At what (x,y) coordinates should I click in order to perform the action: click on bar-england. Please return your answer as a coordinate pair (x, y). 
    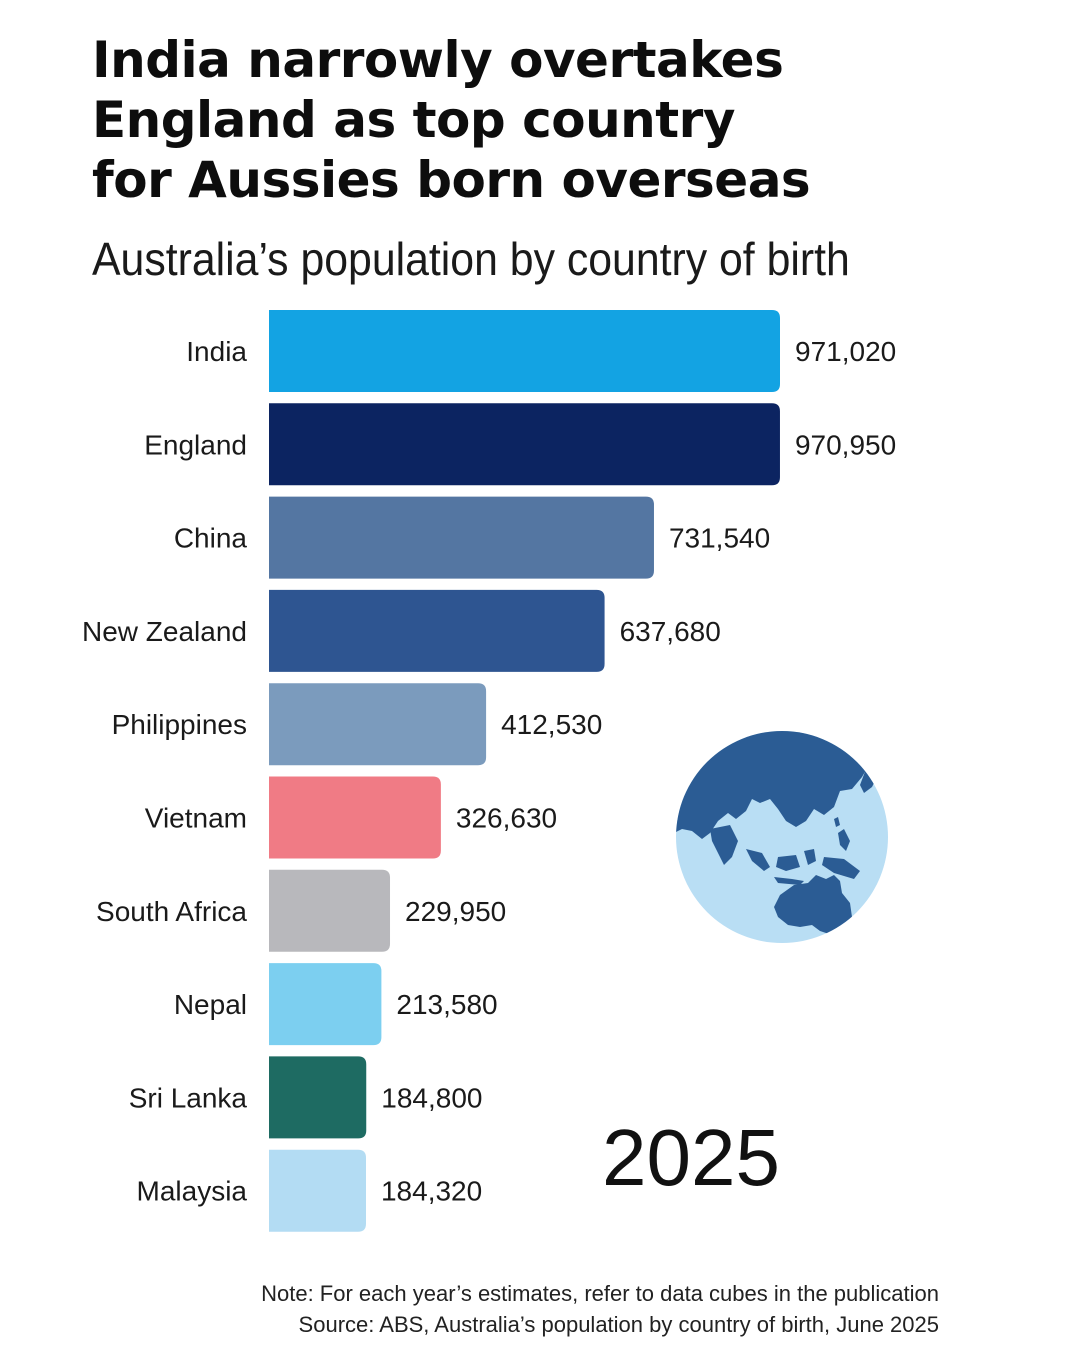
    Looking at the image, I should click on (524, 444).